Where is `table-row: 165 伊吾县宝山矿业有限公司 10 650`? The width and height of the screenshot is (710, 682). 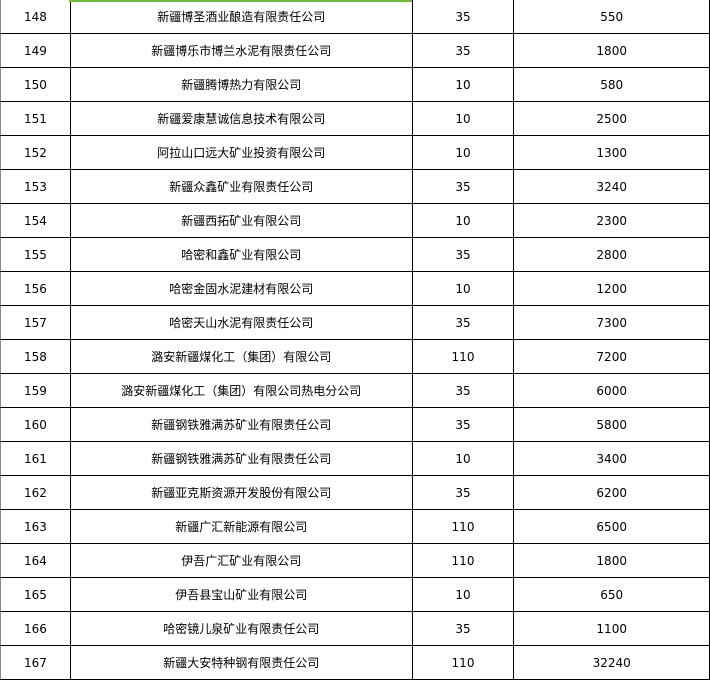 table-row: 165 伊吾县宝山矿业有限公司 10 650 is located at coordinates (355, 594).